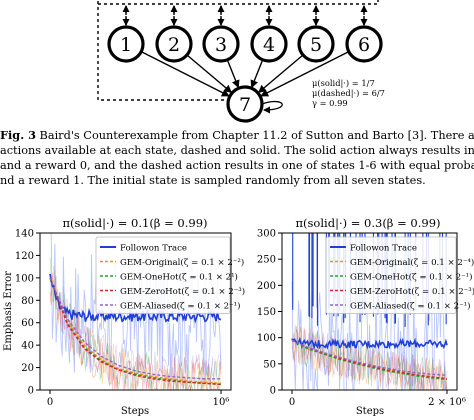  What do you see at coordinates (272, 107) in the screenshot?
I see `self-loop-arrow` at bounding box center [272, 107].